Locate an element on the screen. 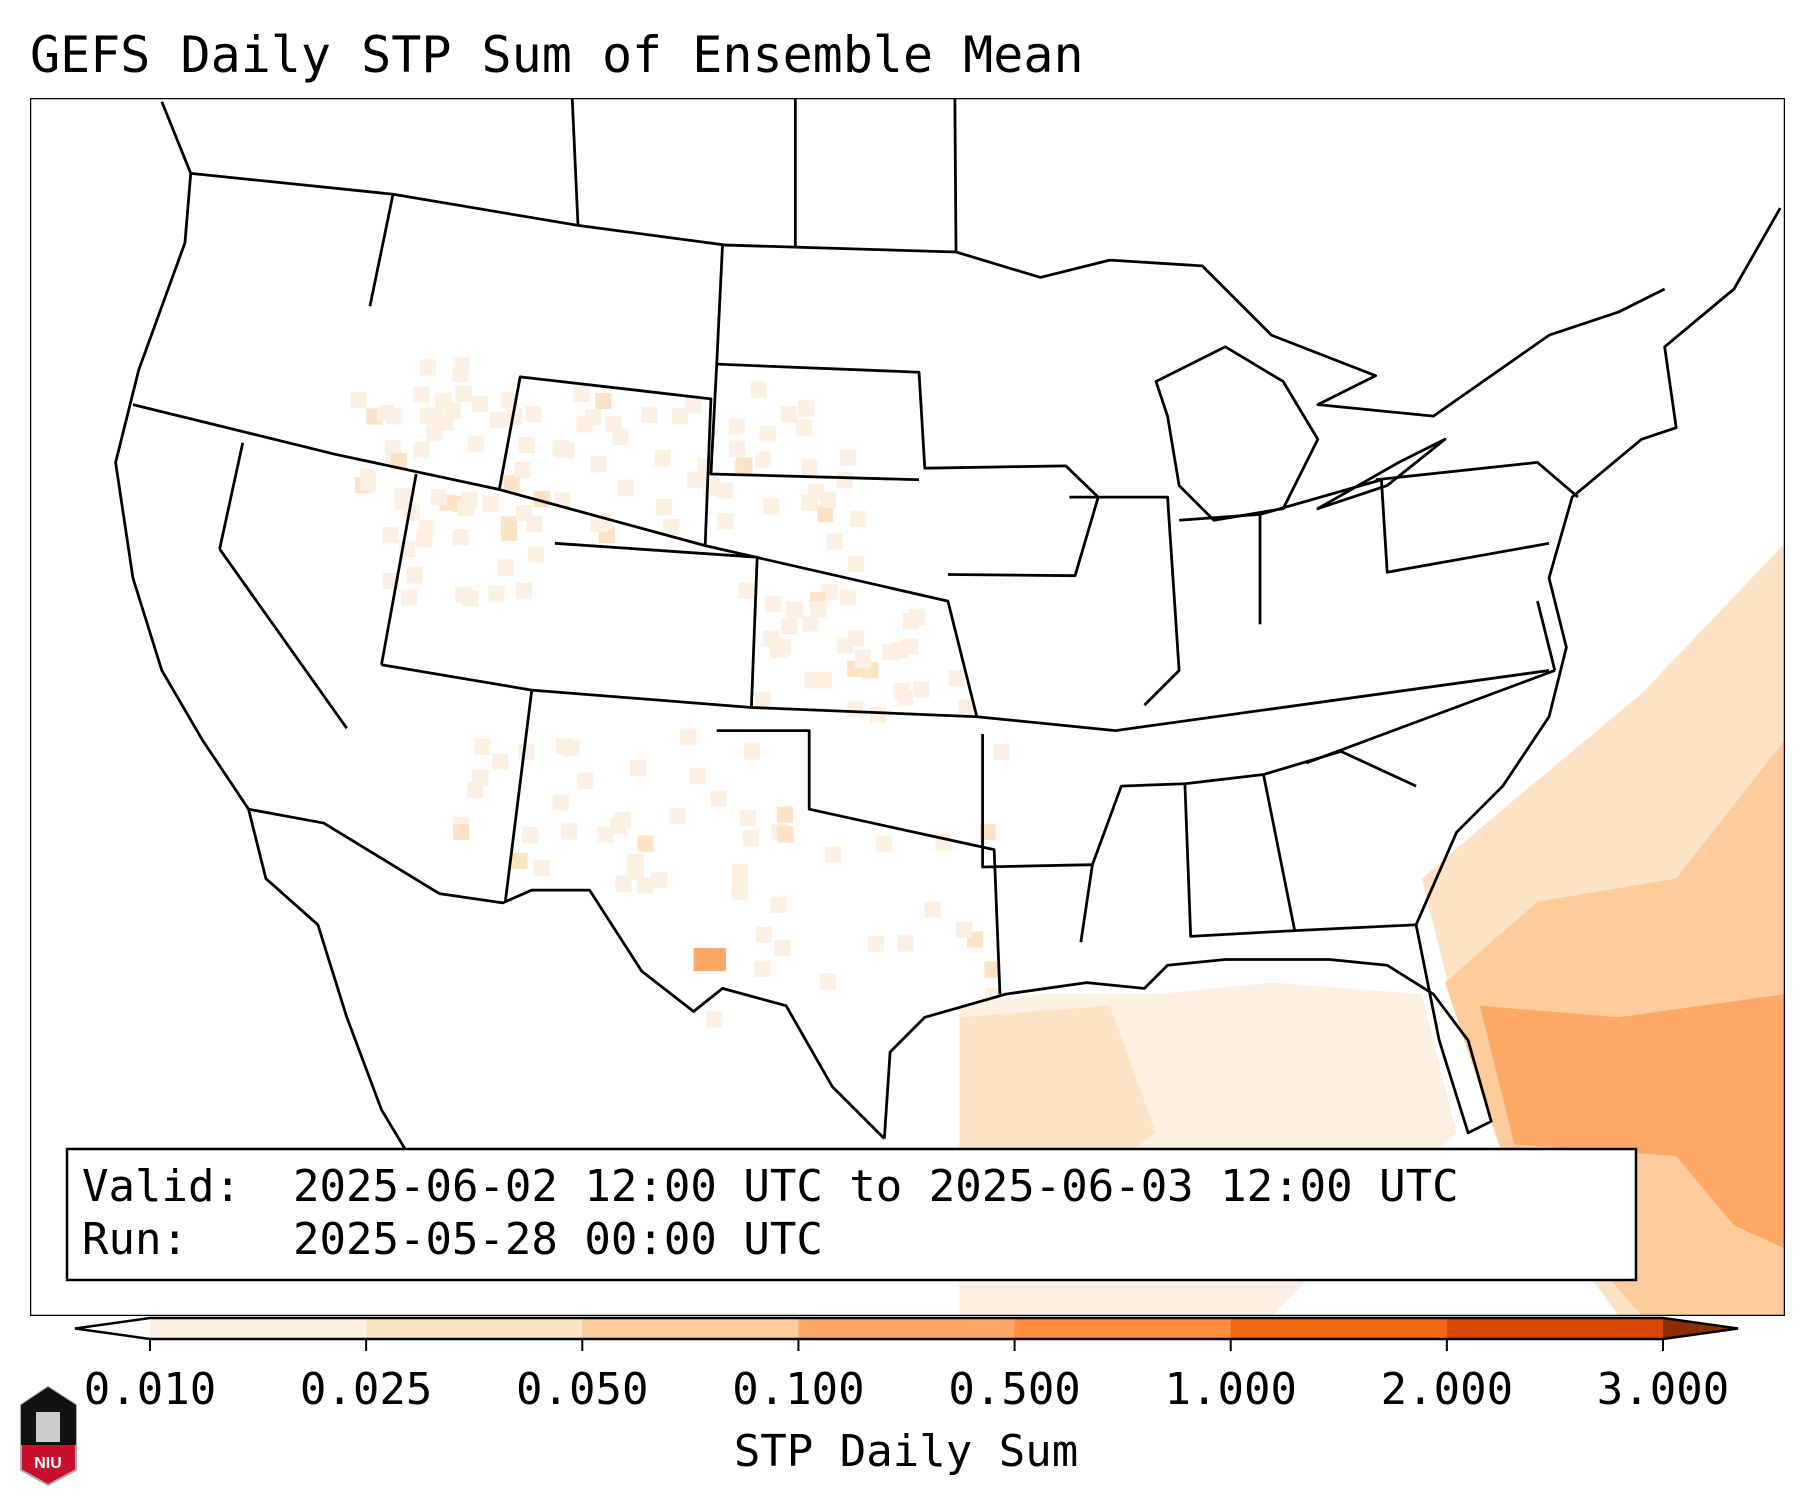 The height and width of the screenshot is (1500, 1803). colorbar-tick-label: 0.500 is located at coordinates (1014, 1389).